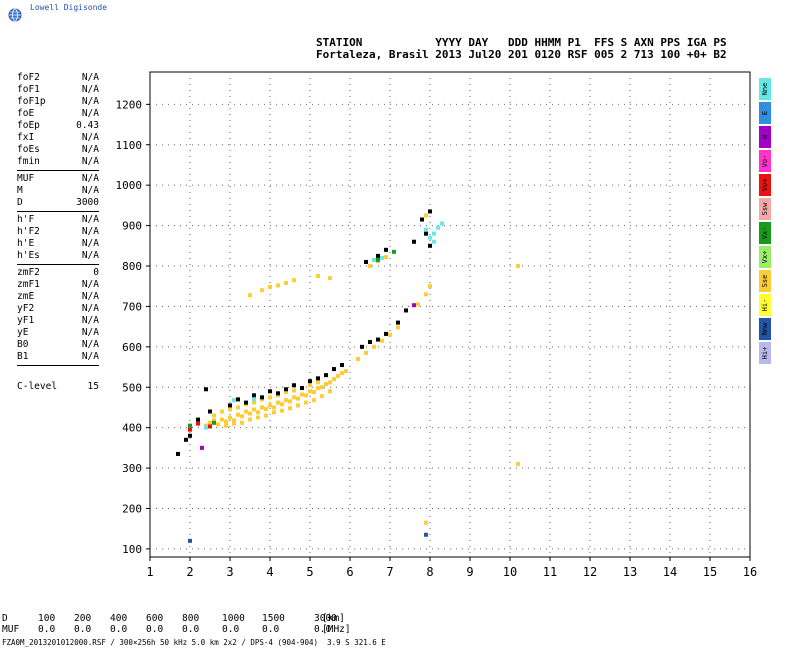 The height and width of the screenshot is (650, 800). I want to click on y-tick-label: 400, so click(132, 428).